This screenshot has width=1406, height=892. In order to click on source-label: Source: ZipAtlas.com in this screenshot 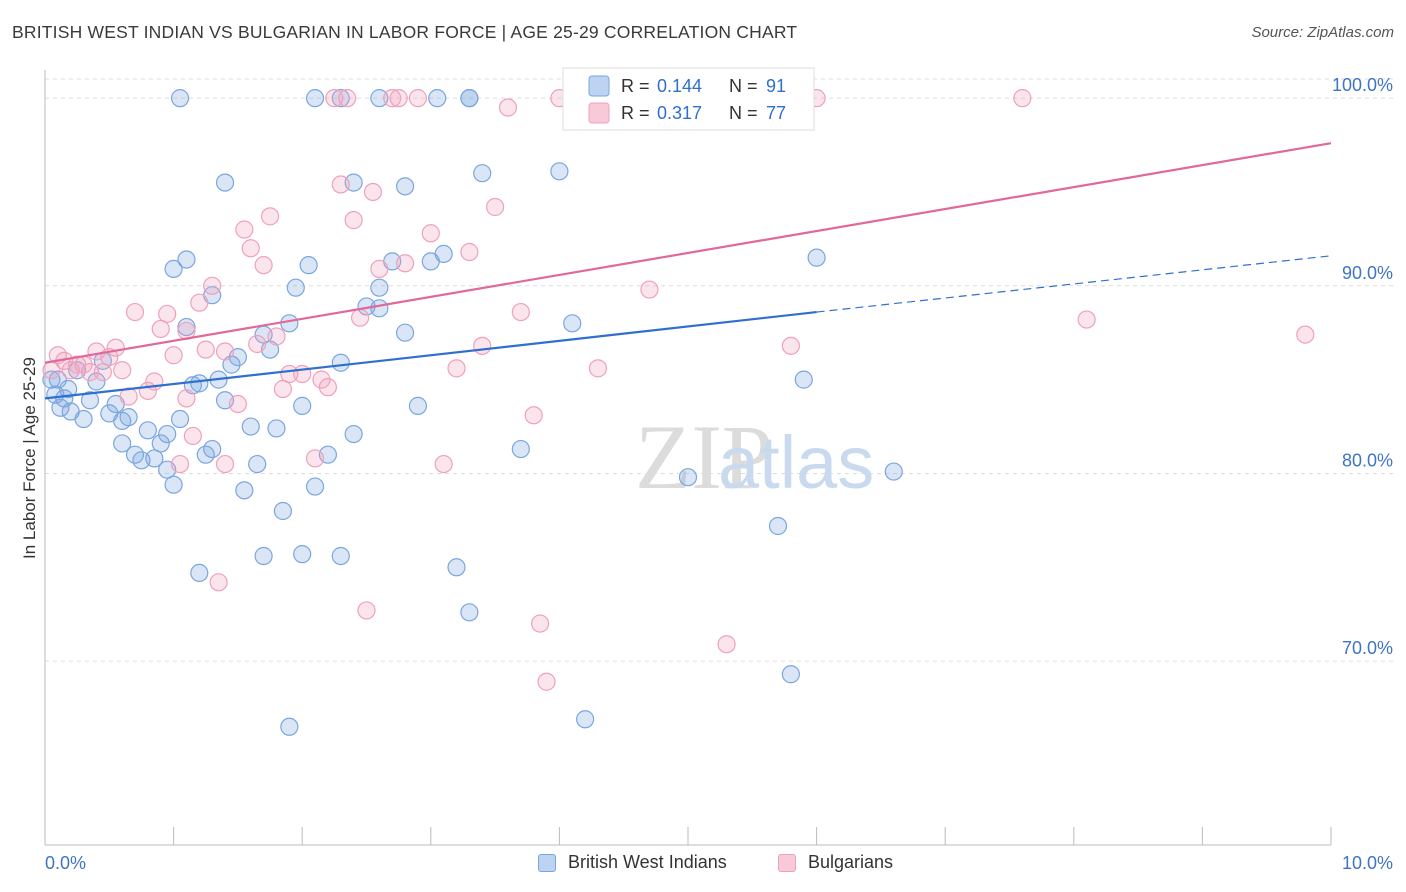, I will do `click(1322, 32)`.